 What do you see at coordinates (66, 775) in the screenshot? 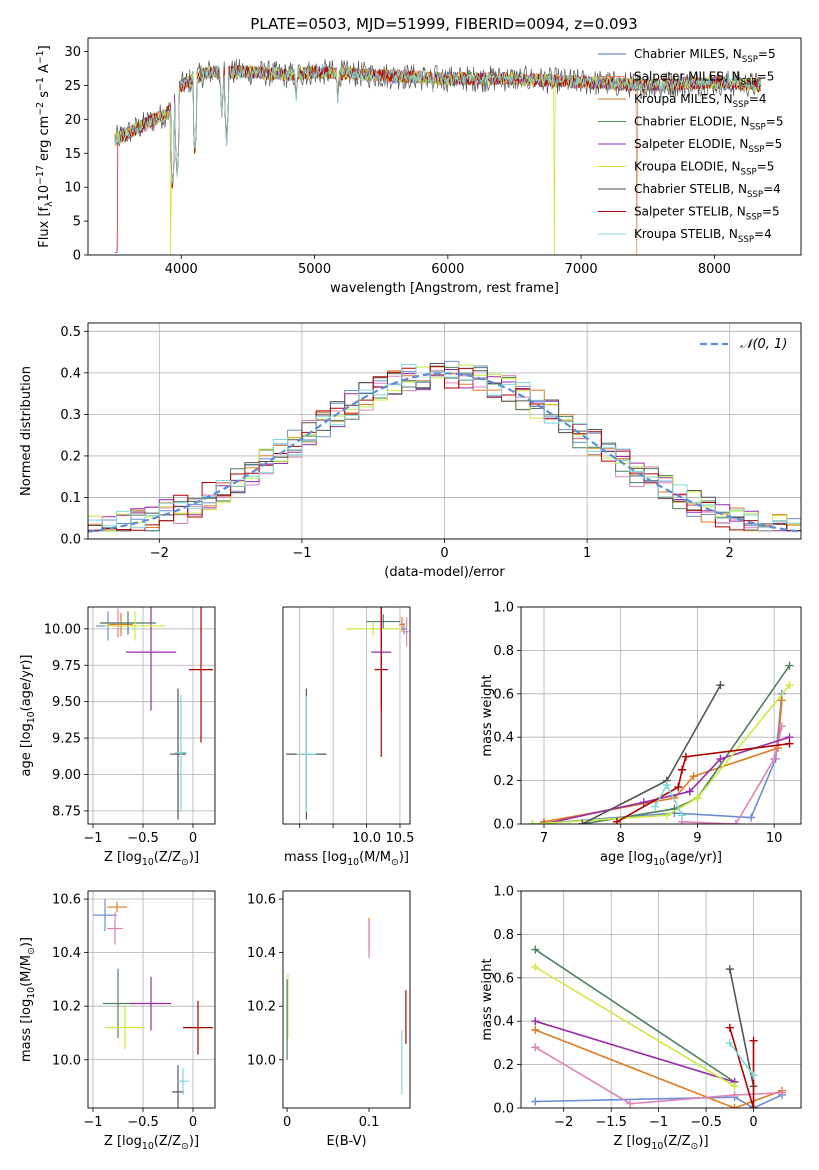
I see `y-tick-label: 9.00` at bounding box center [66, 775].